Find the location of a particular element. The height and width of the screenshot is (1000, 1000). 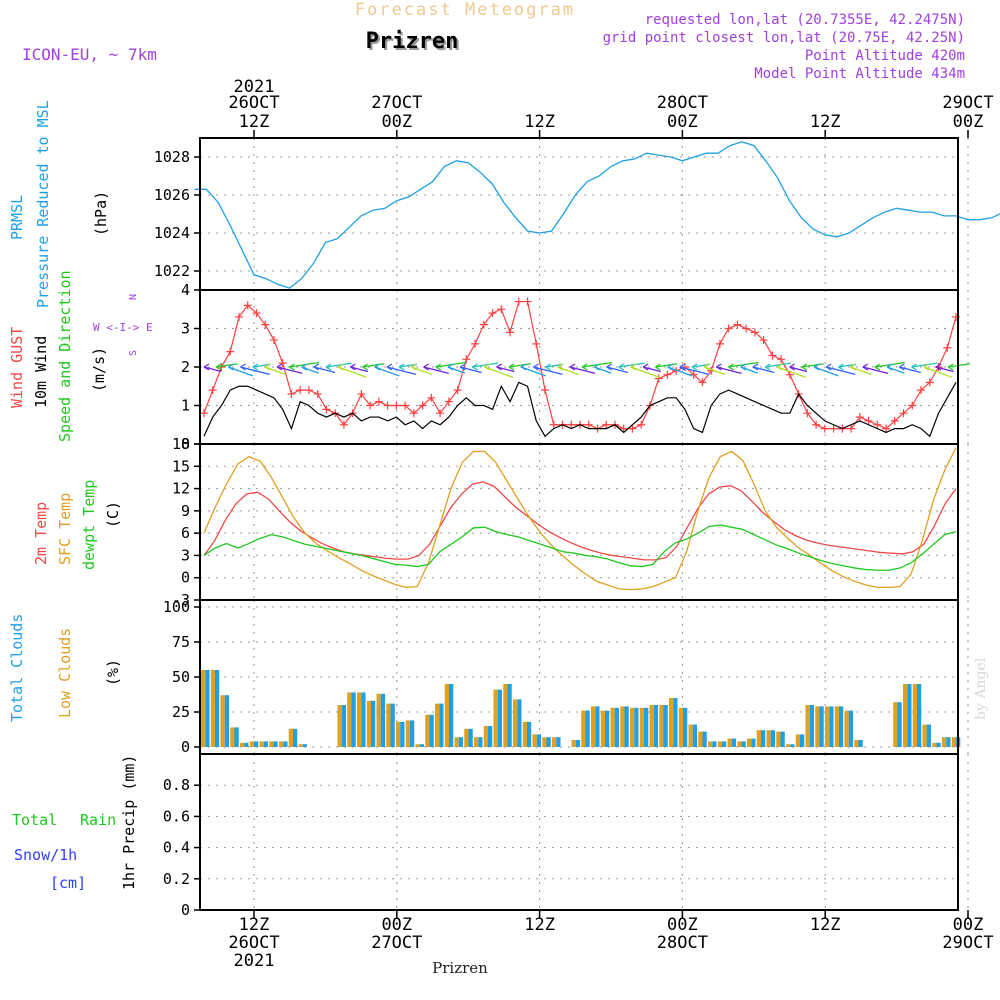

precip-labels: Total Rain Snow/1h [cm] 1hr Precip (mm) is located at coordinates (75, 823).